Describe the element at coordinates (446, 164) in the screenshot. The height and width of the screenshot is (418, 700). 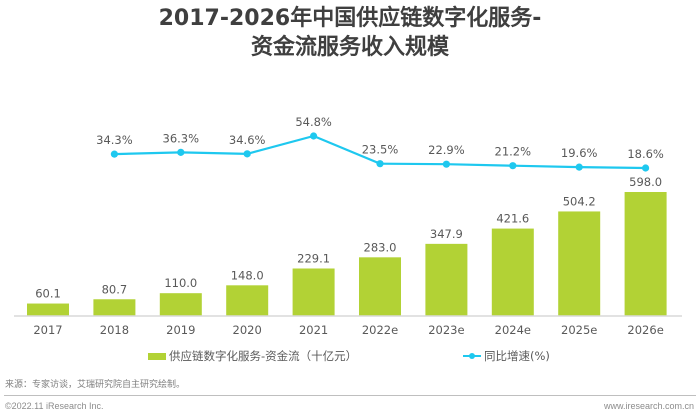
I see `growth-point-2023e` at that location.